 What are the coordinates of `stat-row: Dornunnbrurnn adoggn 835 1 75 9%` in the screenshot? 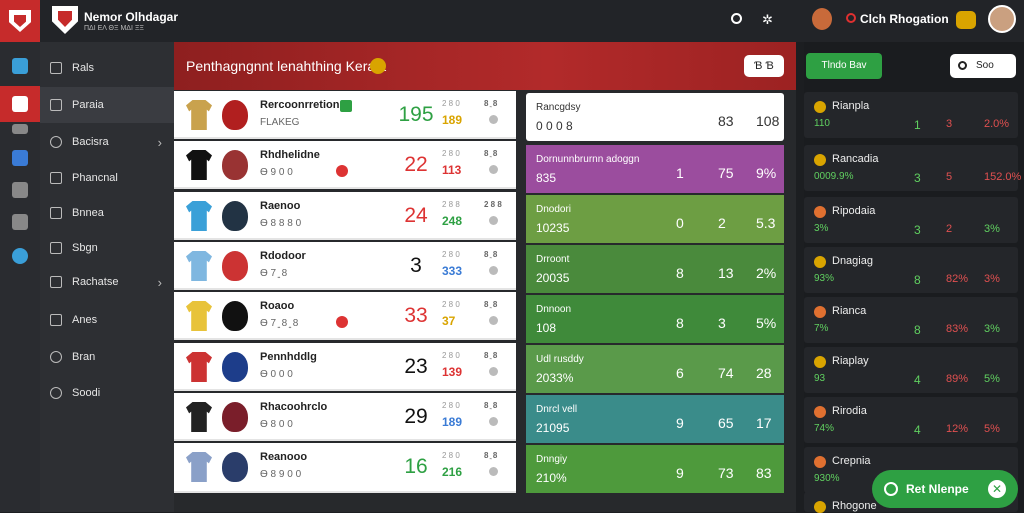 It's located at (655, 169).